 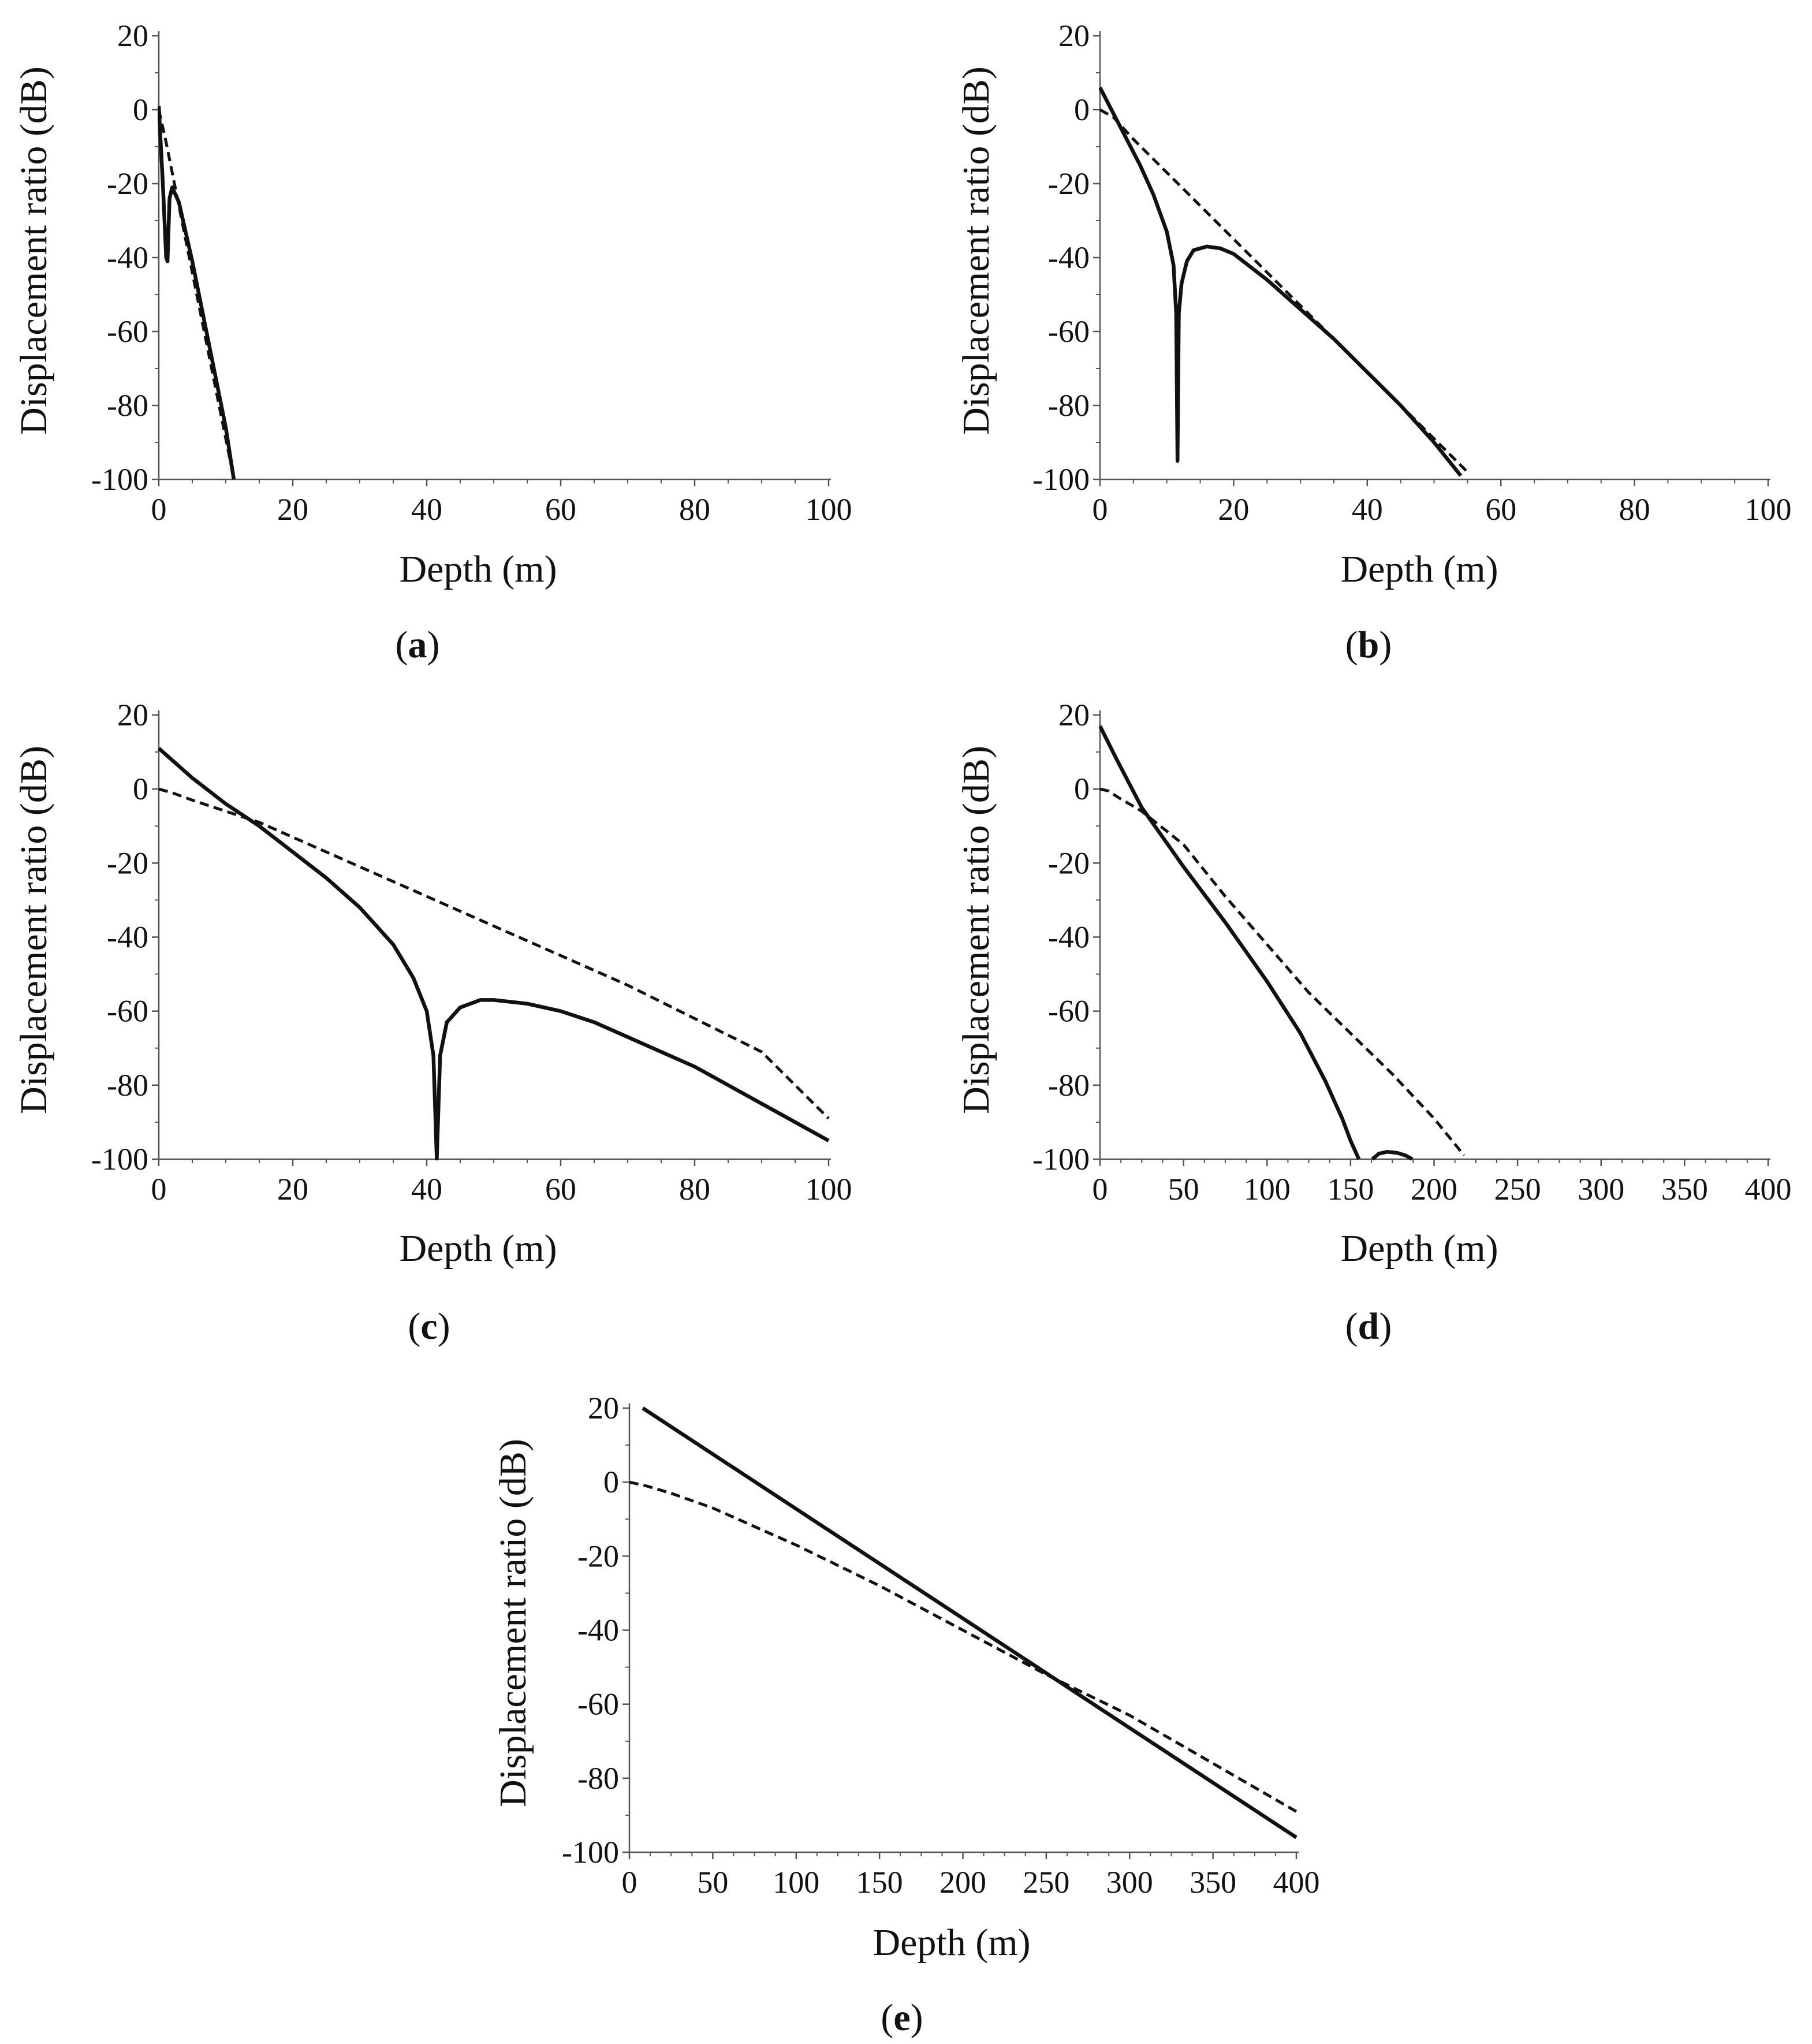 I want to click on caption-letter-e: e, so click(x=901, y=2018).